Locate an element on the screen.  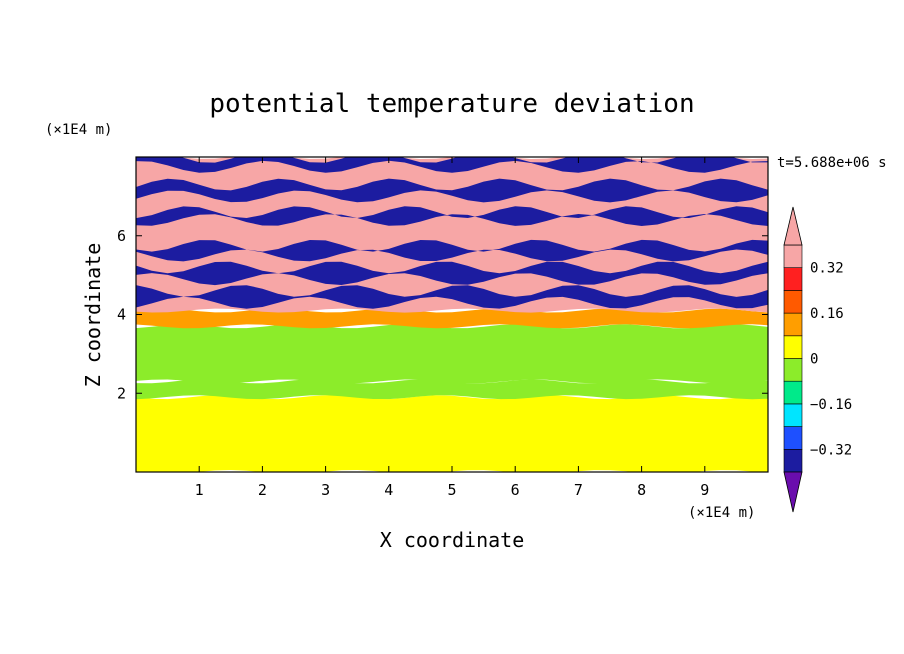
x-tick-label: 6 is located at coordinates (515, 490).